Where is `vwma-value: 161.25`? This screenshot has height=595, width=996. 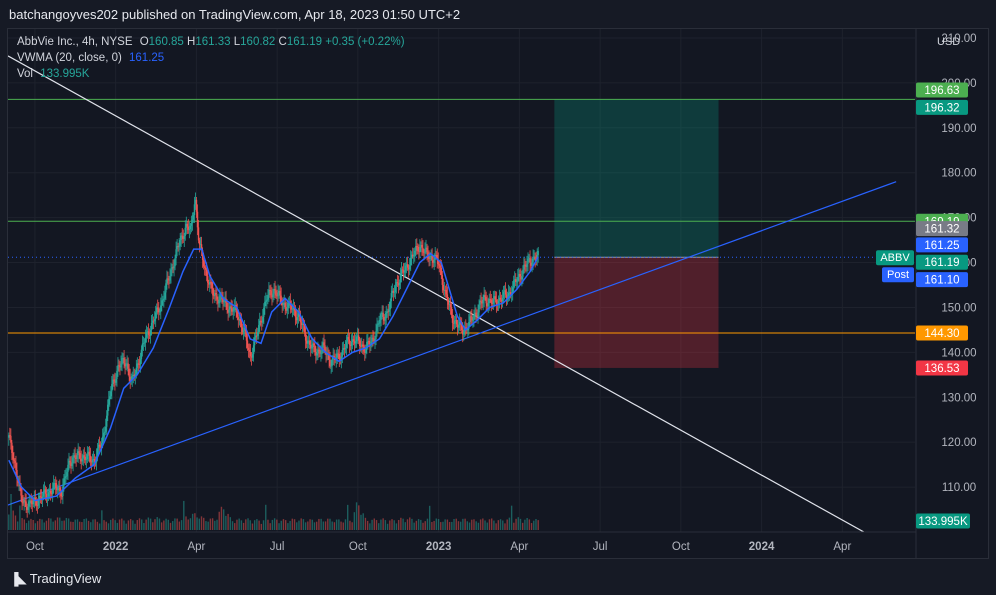
vwma-value: 161.25 is located at coordinates (147, 58).